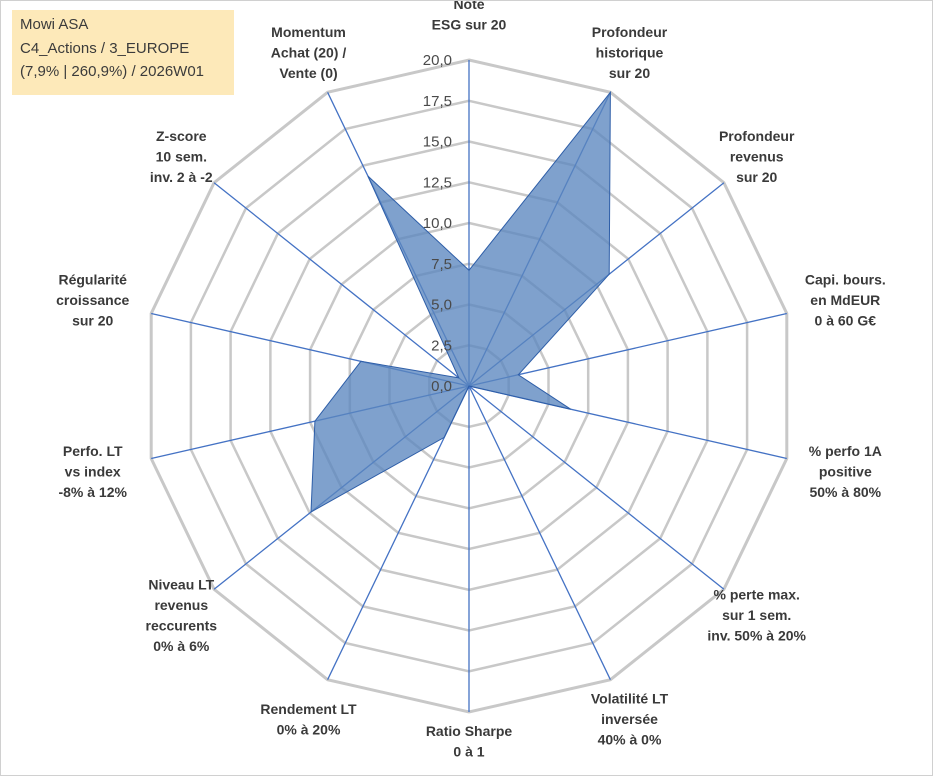  What do you see at coordinates (105, 48) in the screenshot?
I see `category-label: C4_Actions / 3_EUROPE` at bounding box center [105, 48].